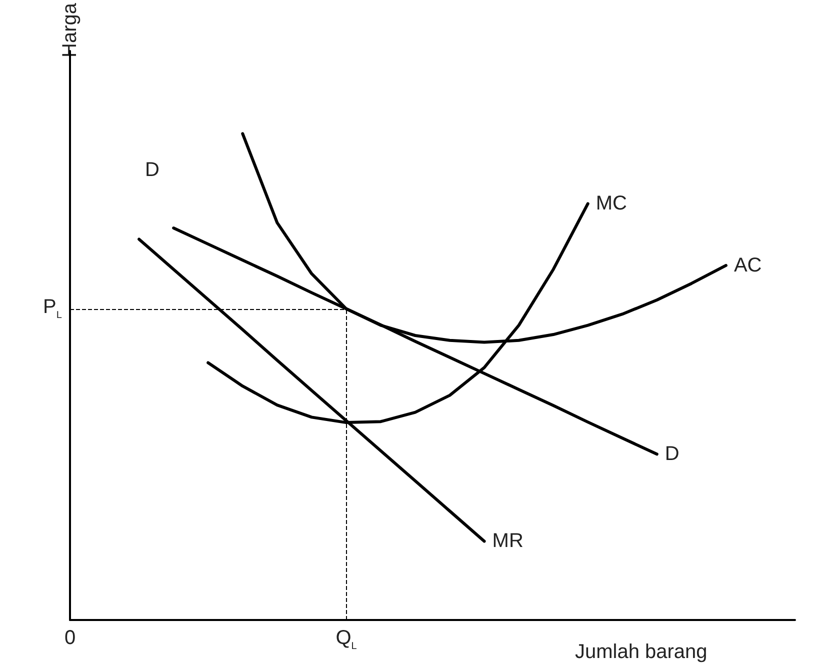 The width and height of the screenshot is (819, 666). Describe the element at coordinates (748, 265) in the screenshot. I see `series-label: AC` at that location.